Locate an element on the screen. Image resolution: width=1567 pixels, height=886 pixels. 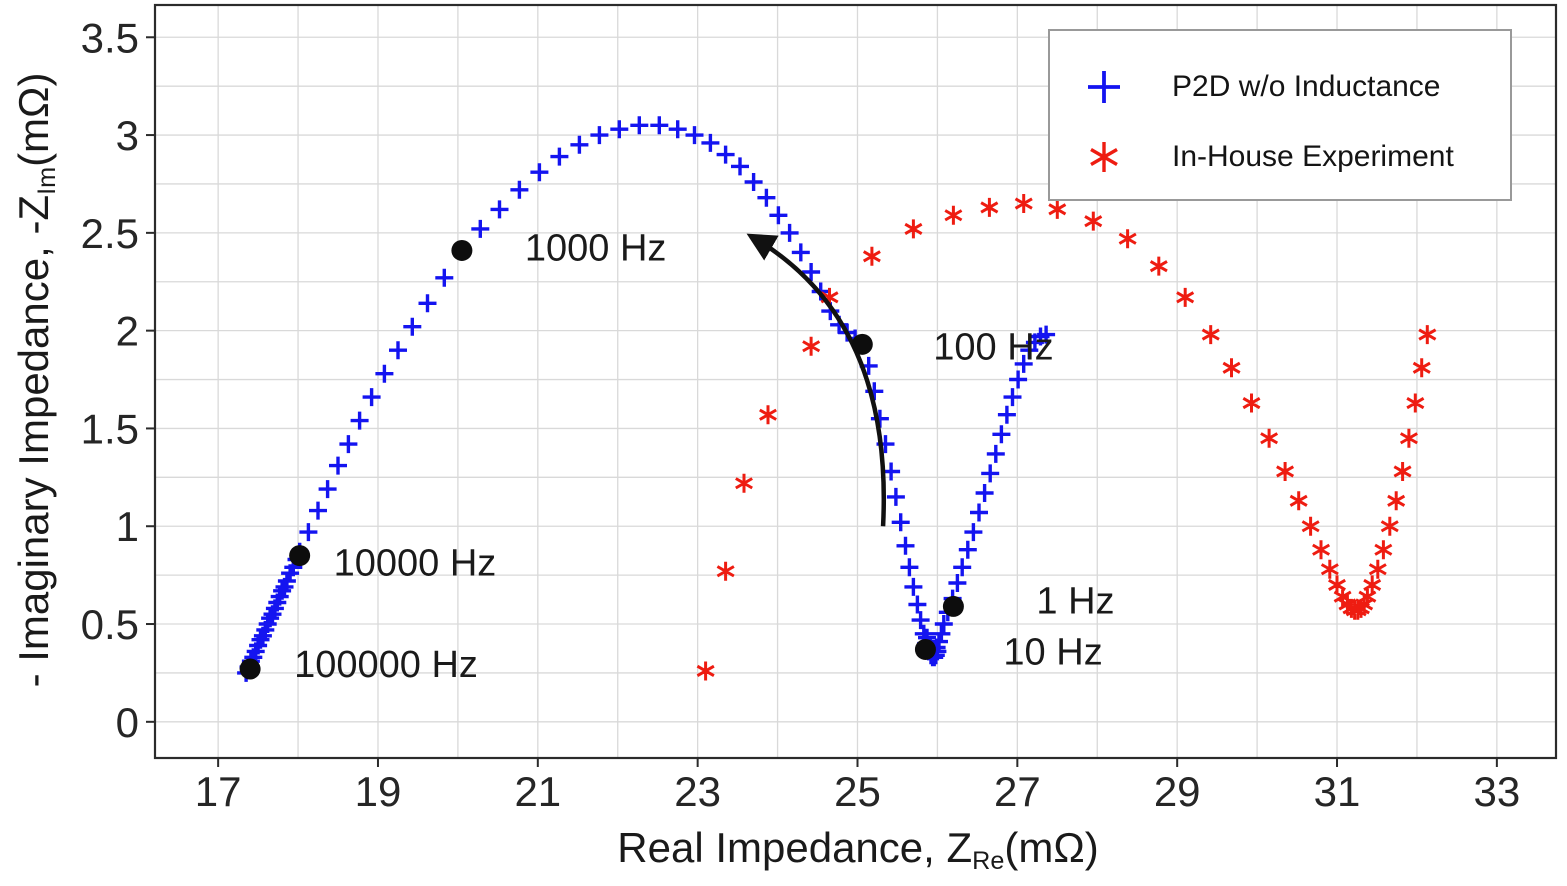
x-tick-label: 27 is located at coordinates (1017, 791).